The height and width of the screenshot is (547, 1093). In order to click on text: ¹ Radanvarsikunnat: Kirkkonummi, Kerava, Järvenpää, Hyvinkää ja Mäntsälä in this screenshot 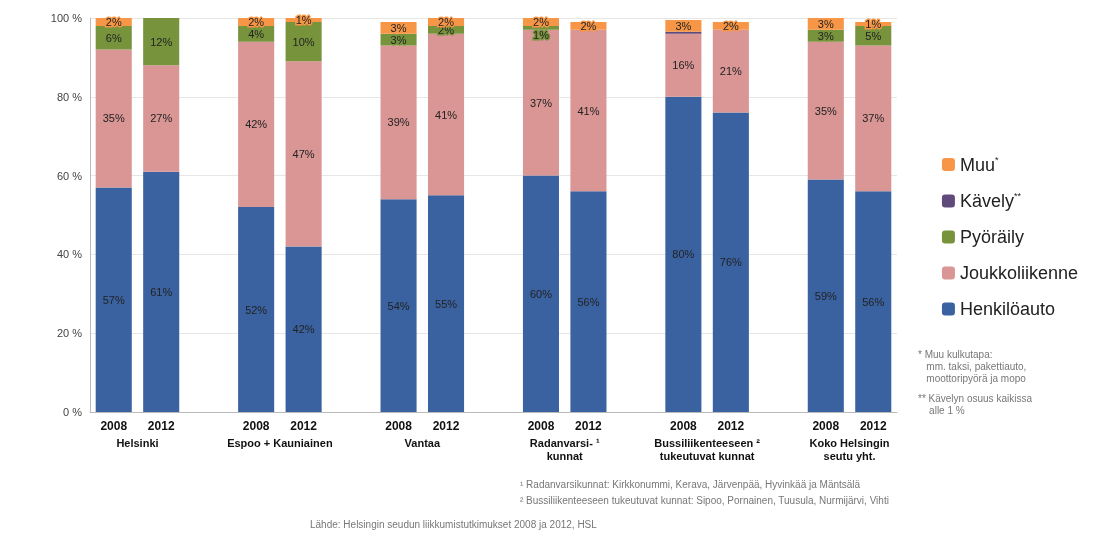, I will do `click(690, 484)`.